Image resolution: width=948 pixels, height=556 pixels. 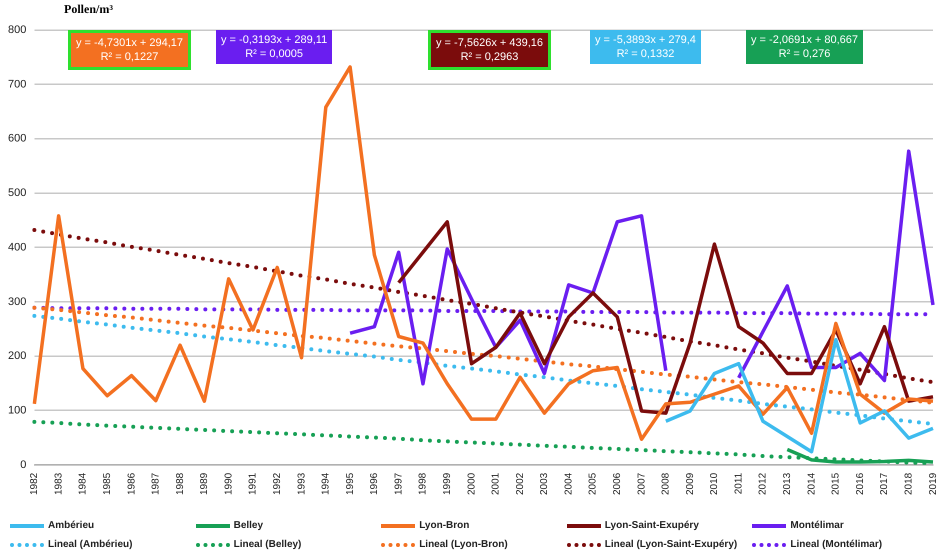 What do you see at coordinates (805, 47) in the screenshot?
I see `annotation: y = -2,0691x + 80,667 R² = 0,276` at bounding box center [805, 47].